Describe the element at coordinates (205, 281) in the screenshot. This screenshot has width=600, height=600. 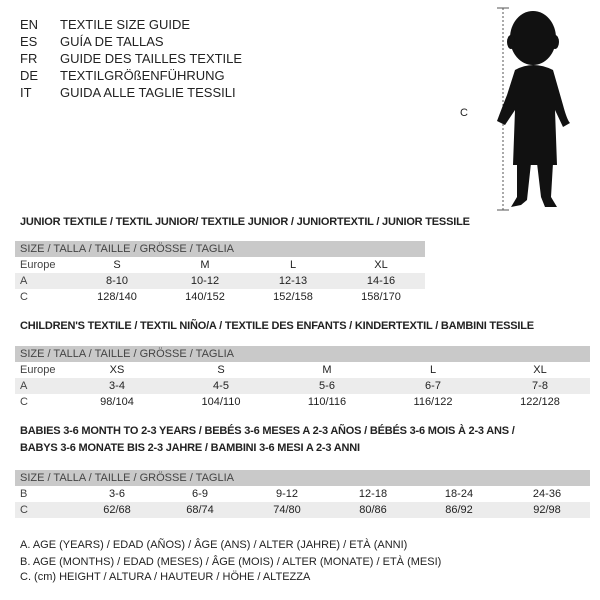
I see `cell: 10-12` at that location.